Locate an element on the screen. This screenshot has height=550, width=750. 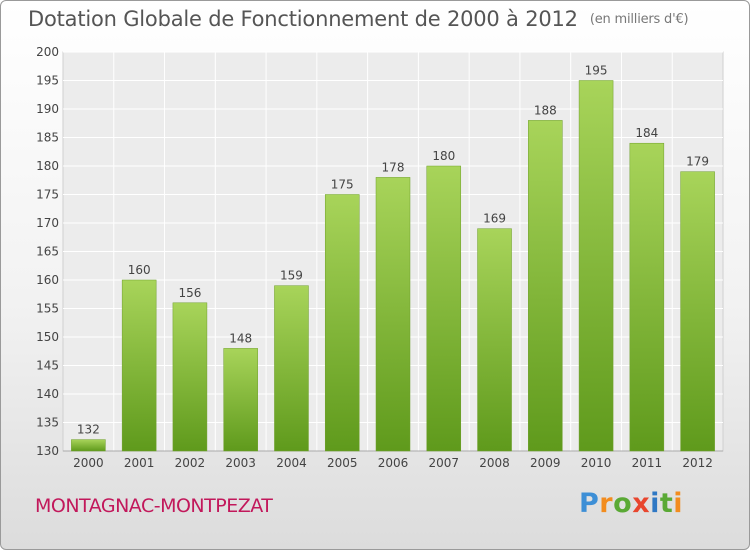
bar-value-label: 188 is located at coordinates (545, 110).